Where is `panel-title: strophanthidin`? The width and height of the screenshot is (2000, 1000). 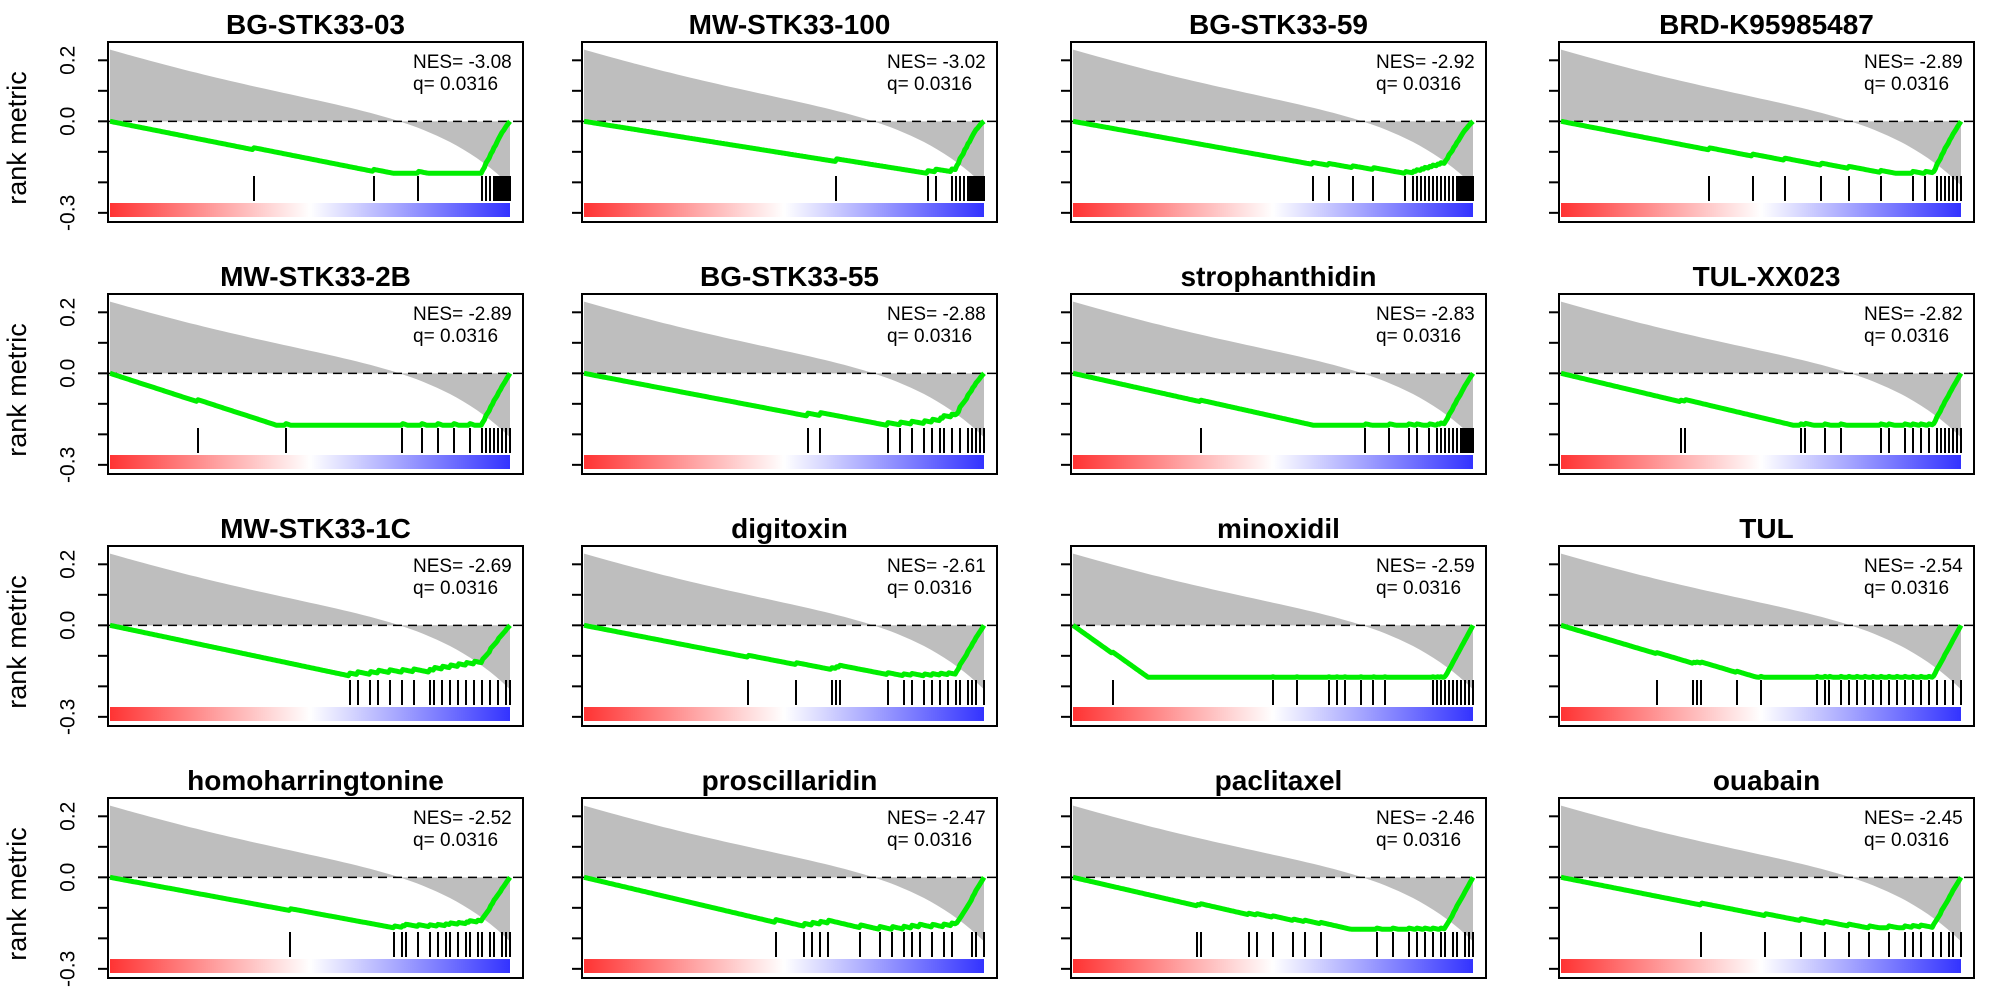
panel-title: strophanthidin is located at coordinates (1279, 276).